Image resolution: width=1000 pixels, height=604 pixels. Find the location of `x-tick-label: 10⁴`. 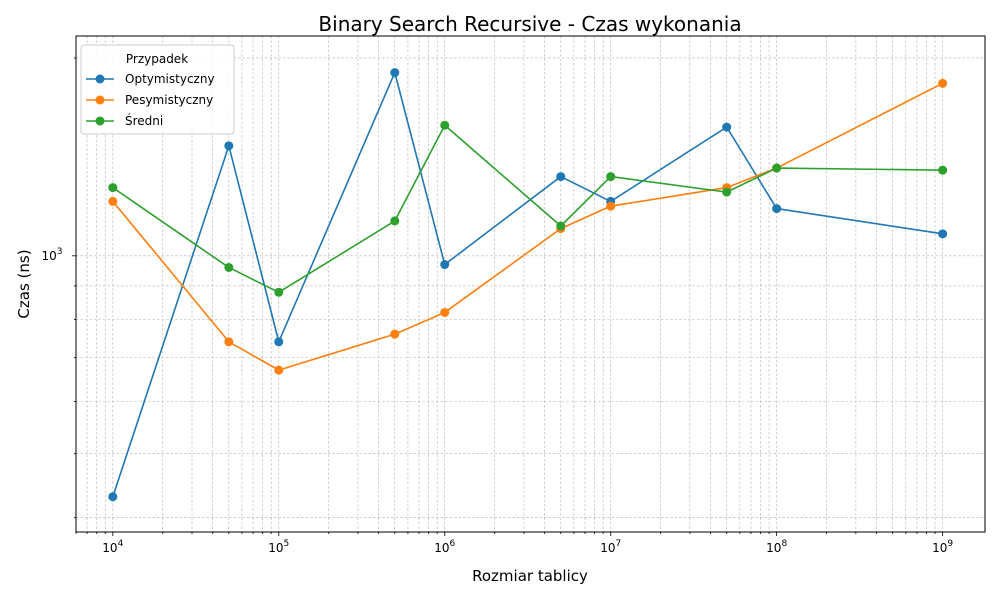

x-tick-label: 10⁴ is located at coordinates (112, 547).